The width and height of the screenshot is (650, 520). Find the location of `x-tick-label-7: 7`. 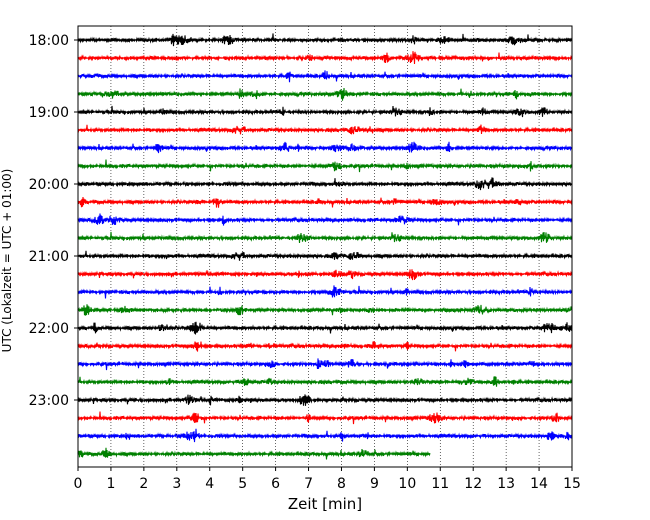

x-tick-label-7: 7 is located at coordinates (308, 484).